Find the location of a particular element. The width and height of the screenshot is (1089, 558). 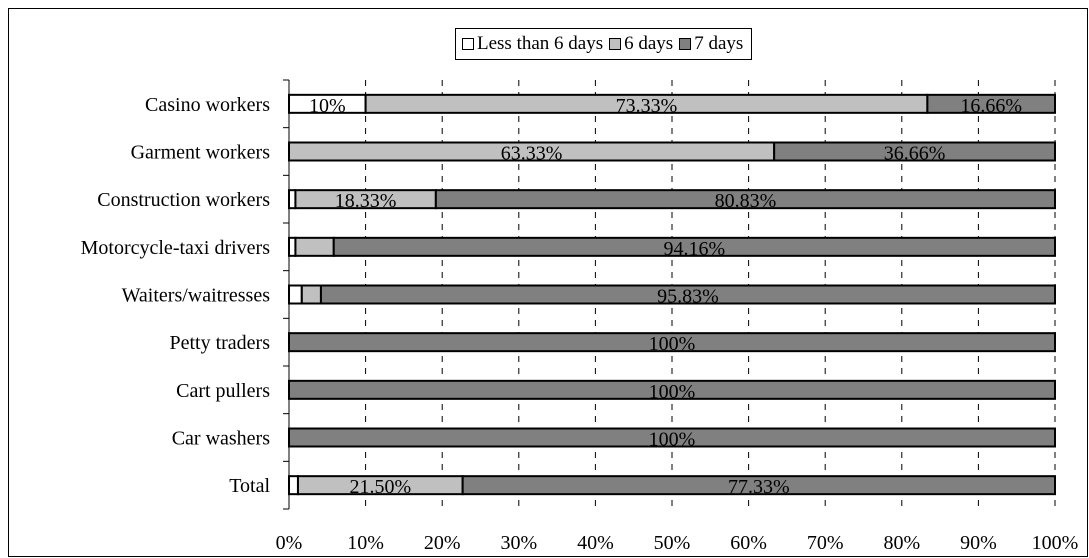

data-label: 21.50% is located at coordinates (380, 487).